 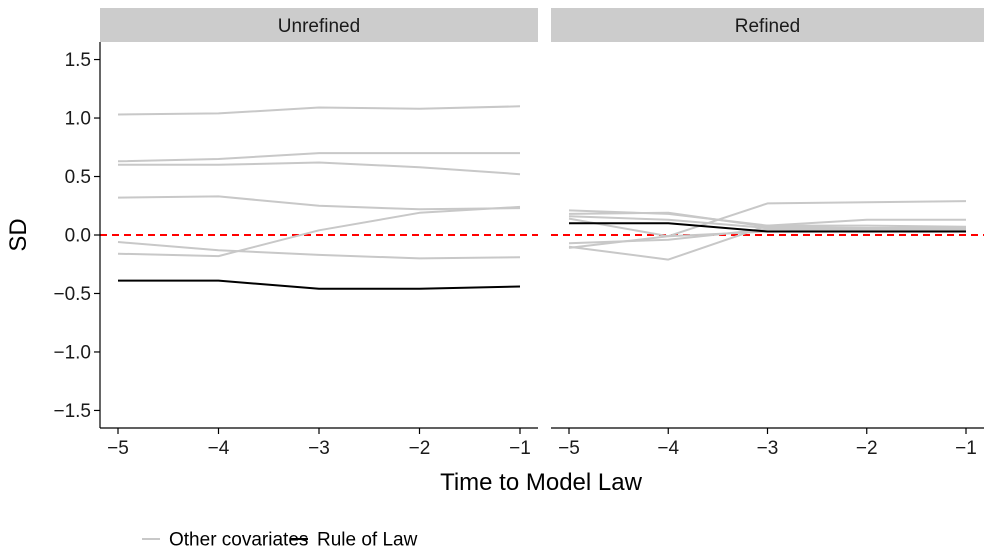 What do you see at coordinates (541, 482) in the screenshot?
I see `x-axis-title: Time to Model Law` at bounding box center [541, 482].